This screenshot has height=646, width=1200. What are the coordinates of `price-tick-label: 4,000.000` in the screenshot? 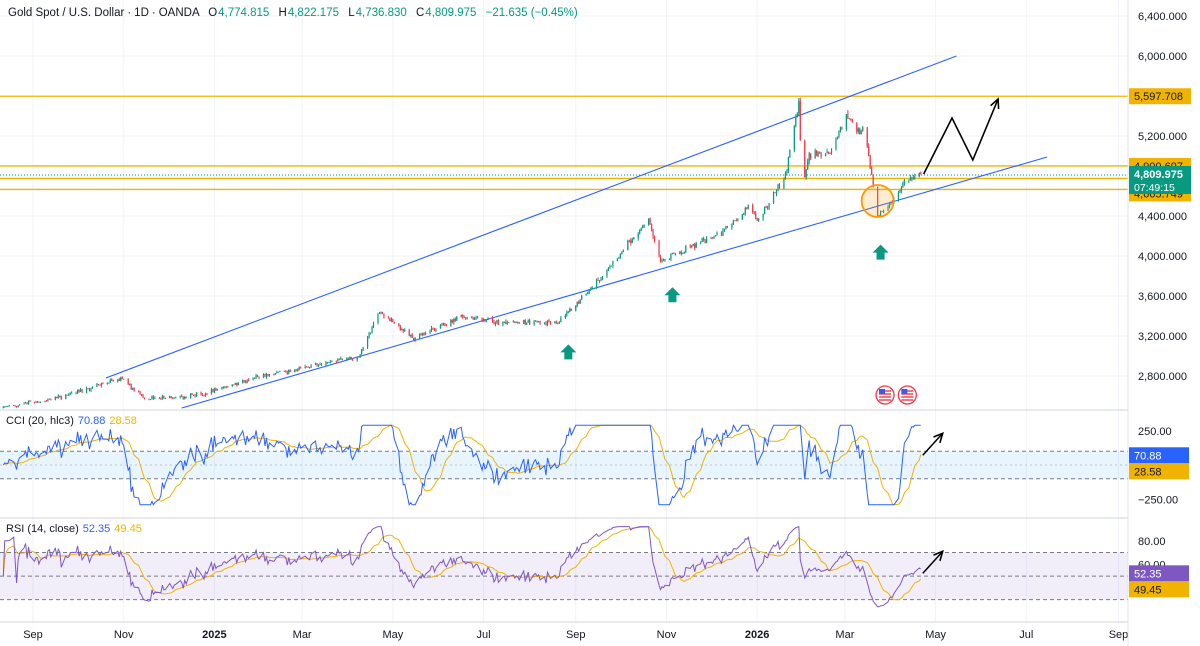 It's located at (1162, 257).